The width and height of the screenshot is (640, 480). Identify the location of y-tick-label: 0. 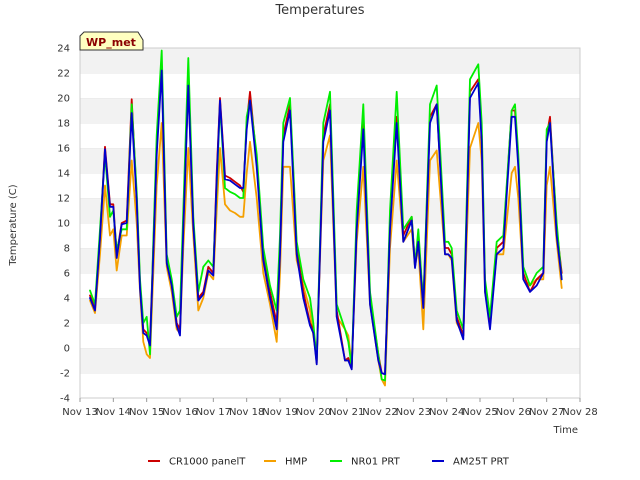
(67, 349).